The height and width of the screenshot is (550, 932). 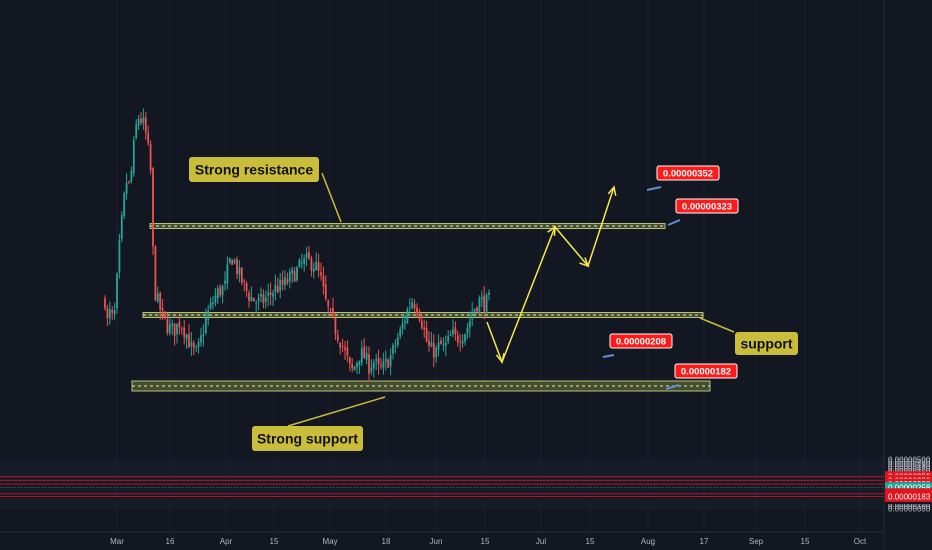 I want to click on time-tick-label: Oct, so click(x=860, y=541).